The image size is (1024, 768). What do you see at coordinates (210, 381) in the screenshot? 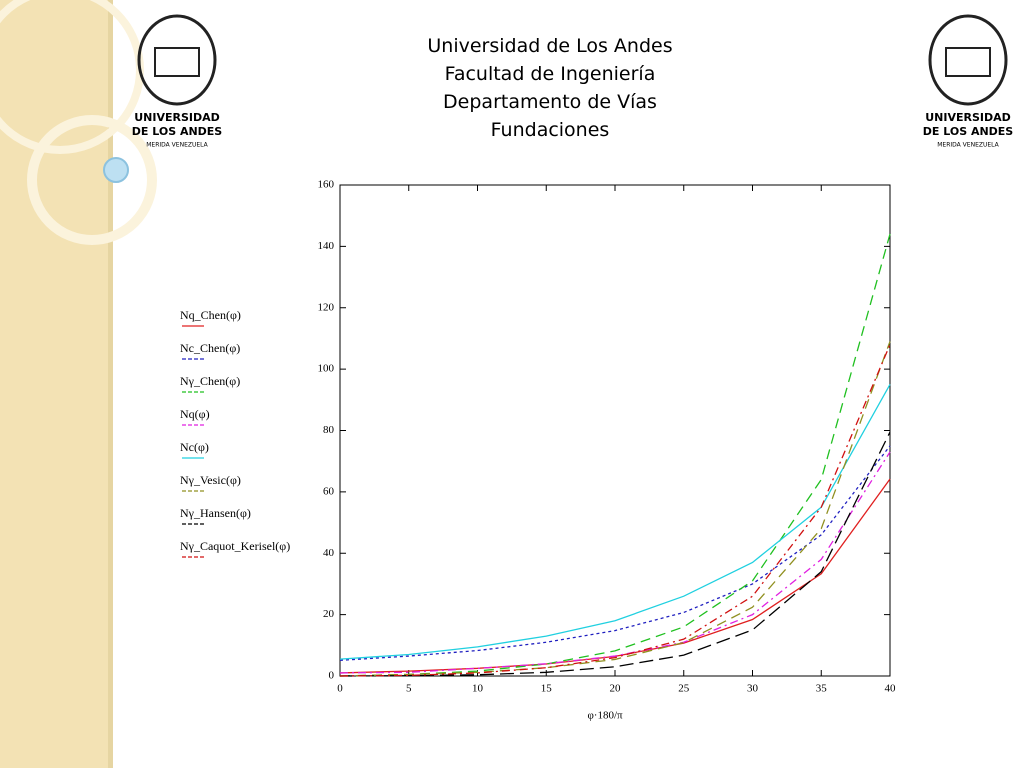
I see `legend-label: Nγ_Chen(φ)` at bounding box center [210, 381].